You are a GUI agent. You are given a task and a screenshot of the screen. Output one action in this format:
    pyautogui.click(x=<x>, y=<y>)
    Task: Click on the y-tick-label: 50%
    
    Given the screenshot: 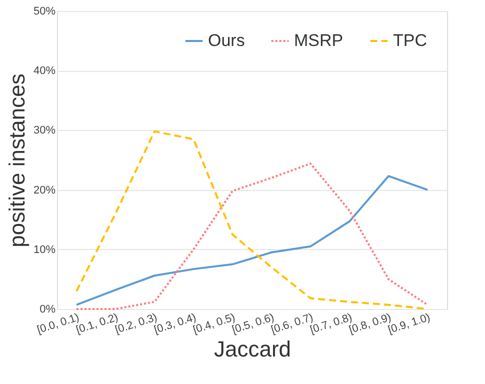 What is the action you would take?
    pyautogui.click(x=44, y=12)
    